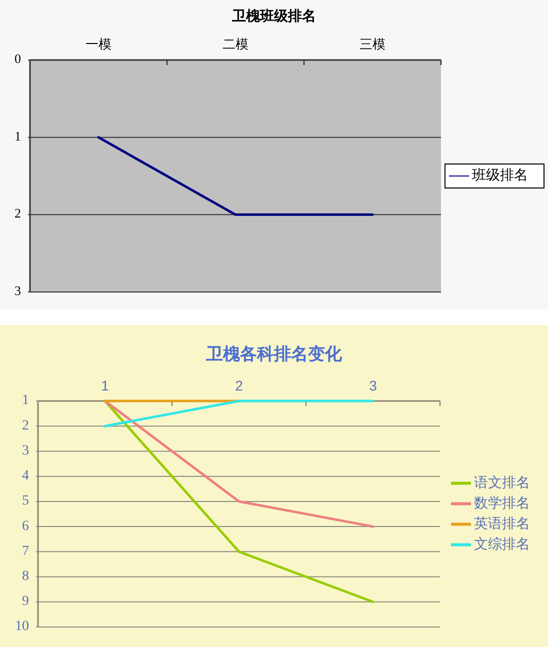 This screenshot has width=548, height=647. Describe the element at coordinates (25, 501) in the screenshot. I see `y-tick-label: 5` at that location.